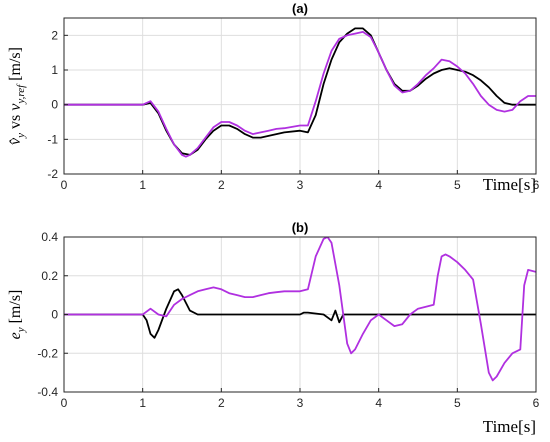 The image size is (550, 442). I want to click on chart-title: (a), so click(300, 8).